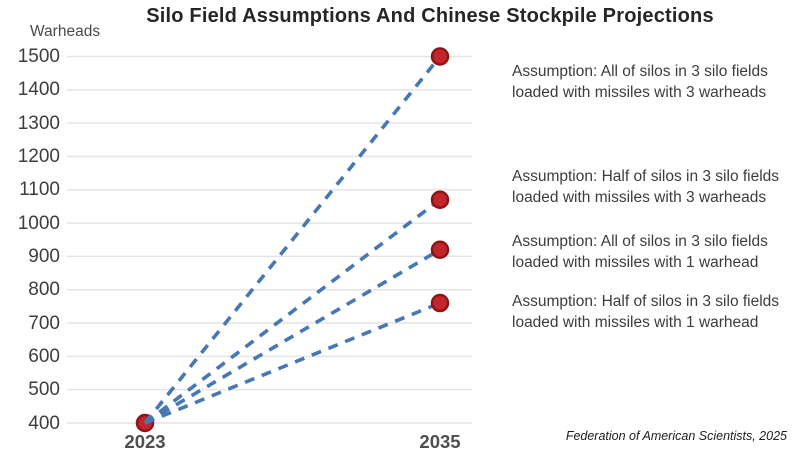  I want to click on y-axis-unit-label: Warheads, so click(65, 31).